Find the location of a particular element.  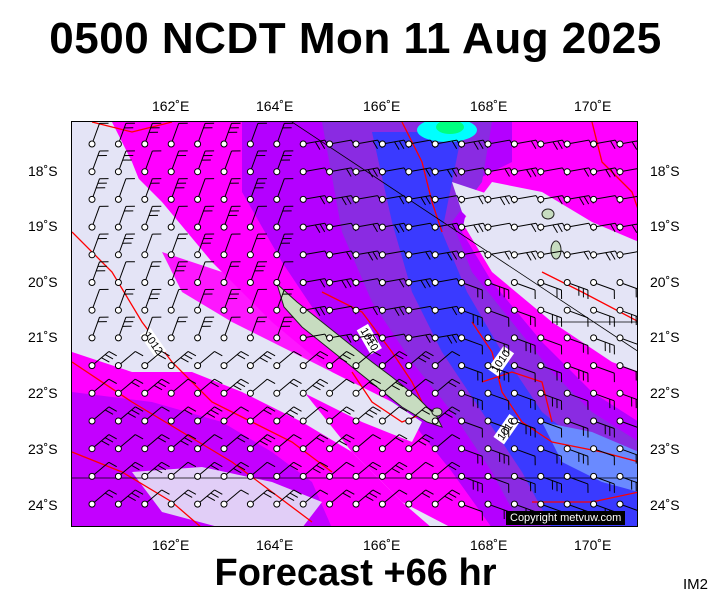

land-masses is located at coordinates (418, 318).